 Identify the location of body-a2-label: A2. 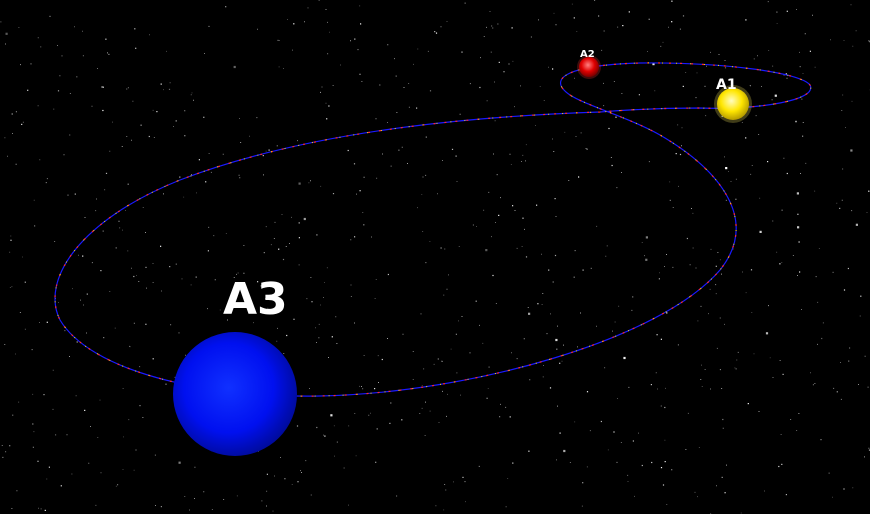
(587, 54).